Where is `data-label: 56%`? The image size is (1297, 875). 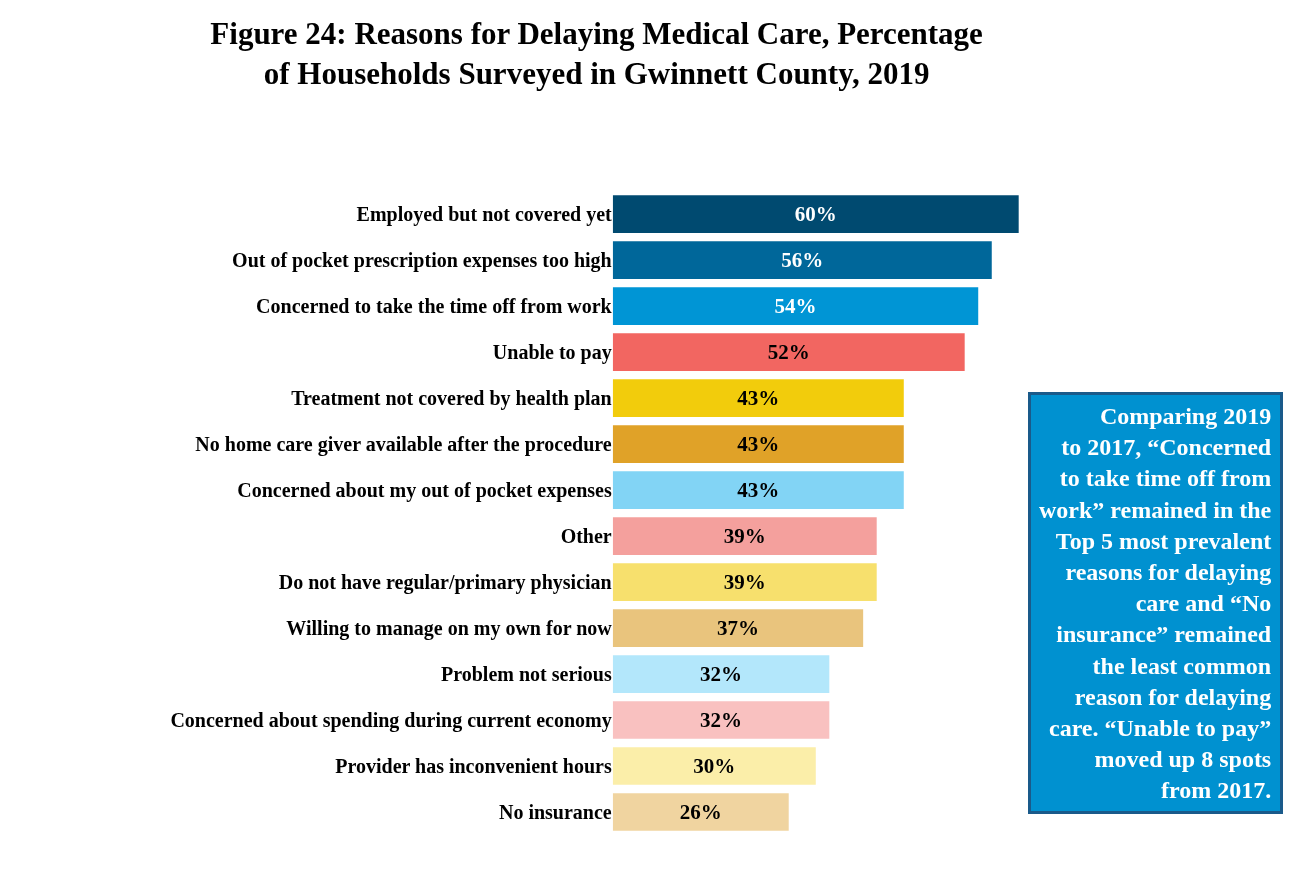 data-label: 56% is located at coordinates (802, 260).